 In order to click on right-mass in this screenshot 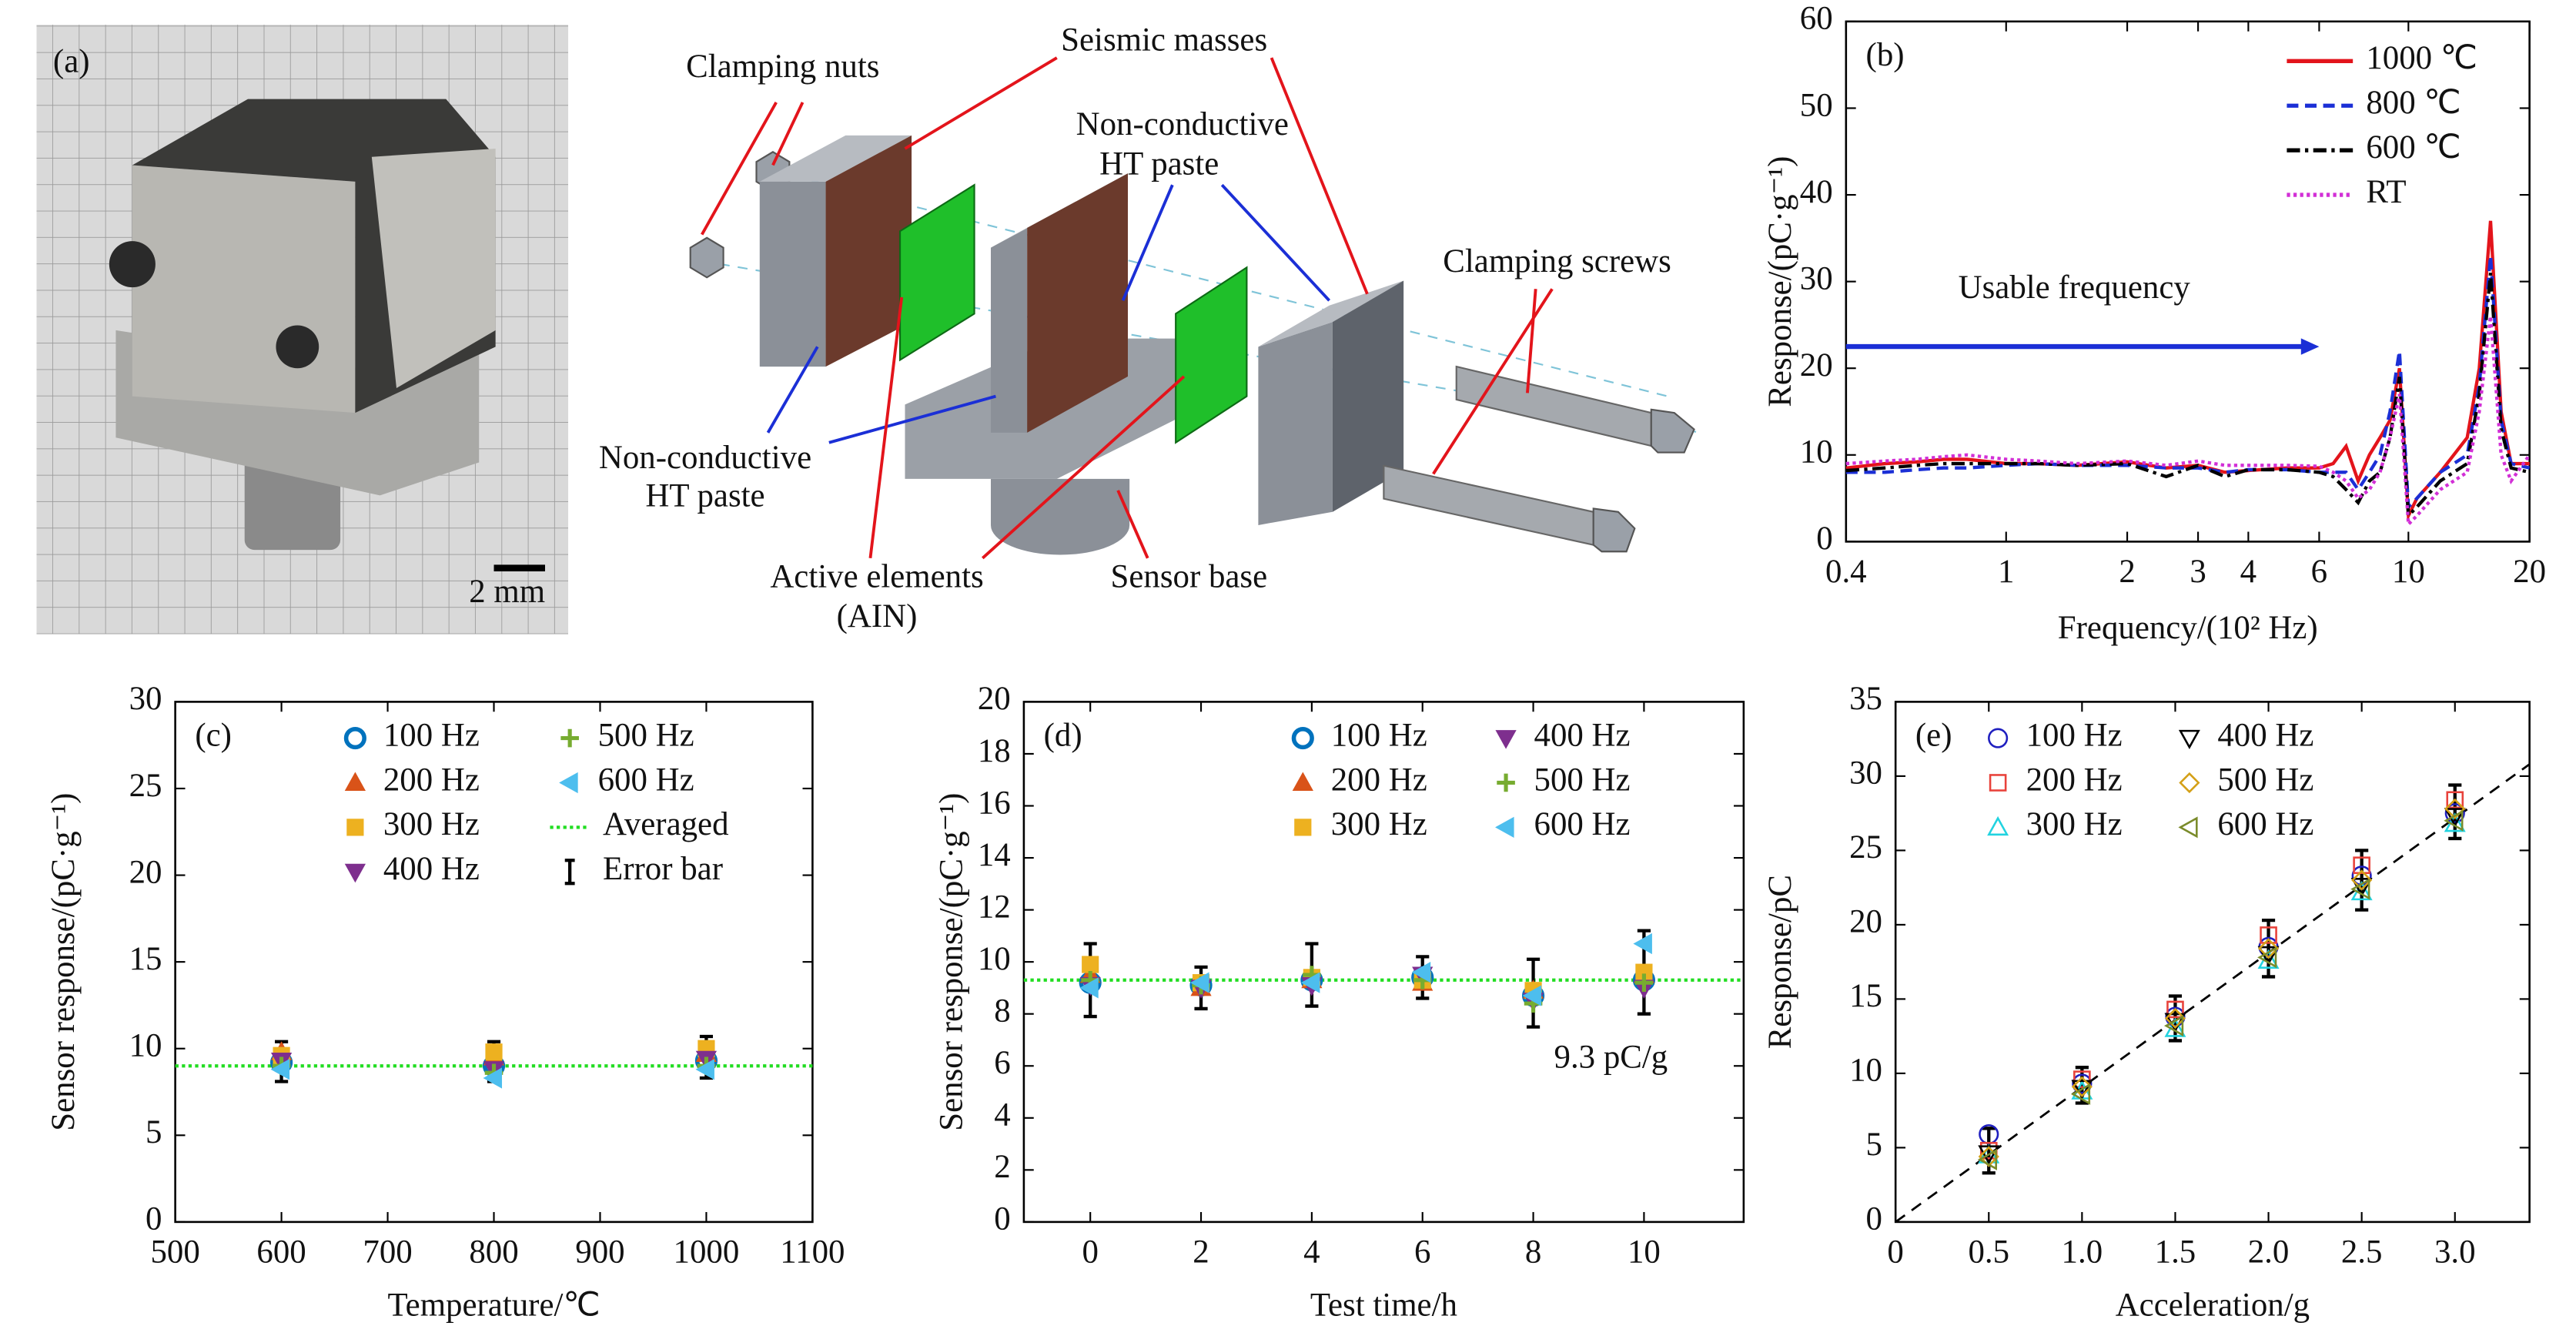, I will do `click(434, 268)`.